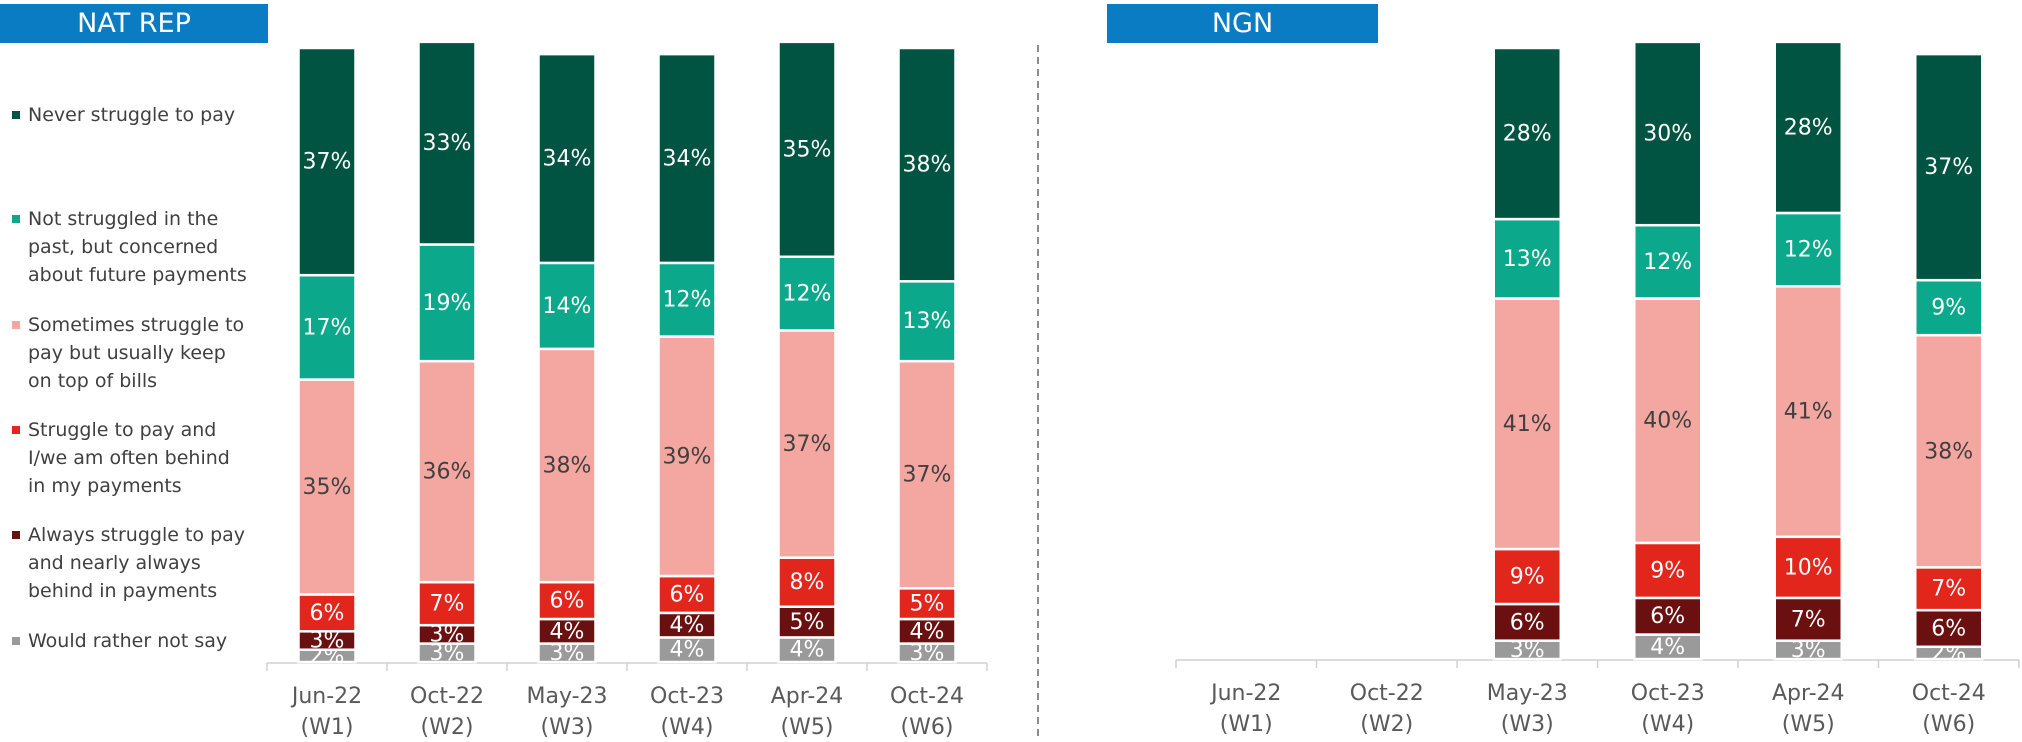 The width and height of the screenshot is (2022, 742). I want to click on data-label: 10%, so click(1808, 567).